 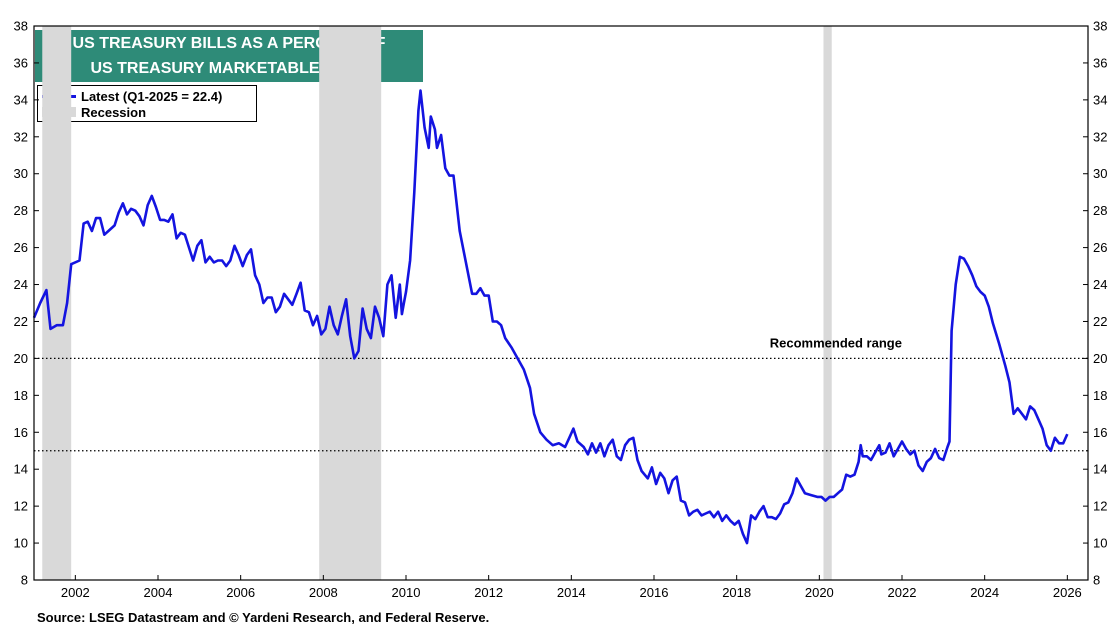 I want to click on y-tick-label-left-30: 30, so click(x=21, y=173).